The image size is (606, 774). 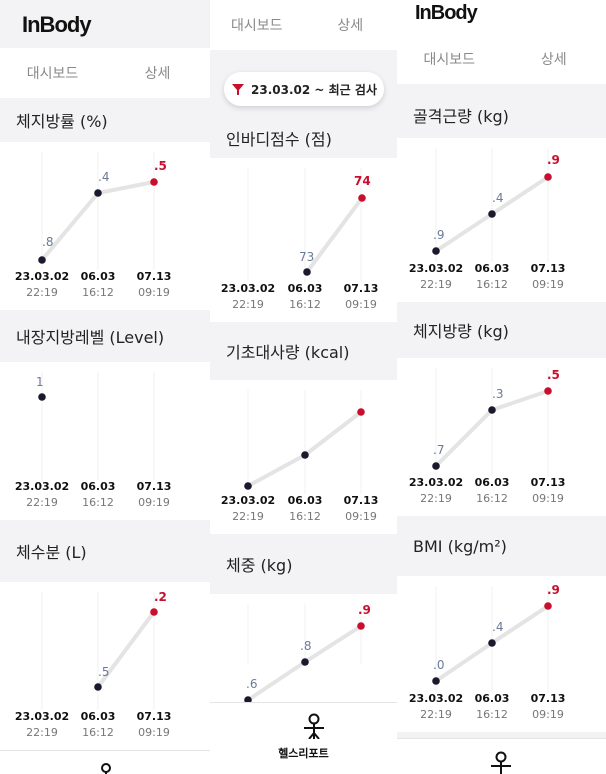 What do you see at coordinates (105, 120) in the screenshot?
I see `section-title-body-fat-pct: 체지방률 (%)` at bounding box center [105, 120].